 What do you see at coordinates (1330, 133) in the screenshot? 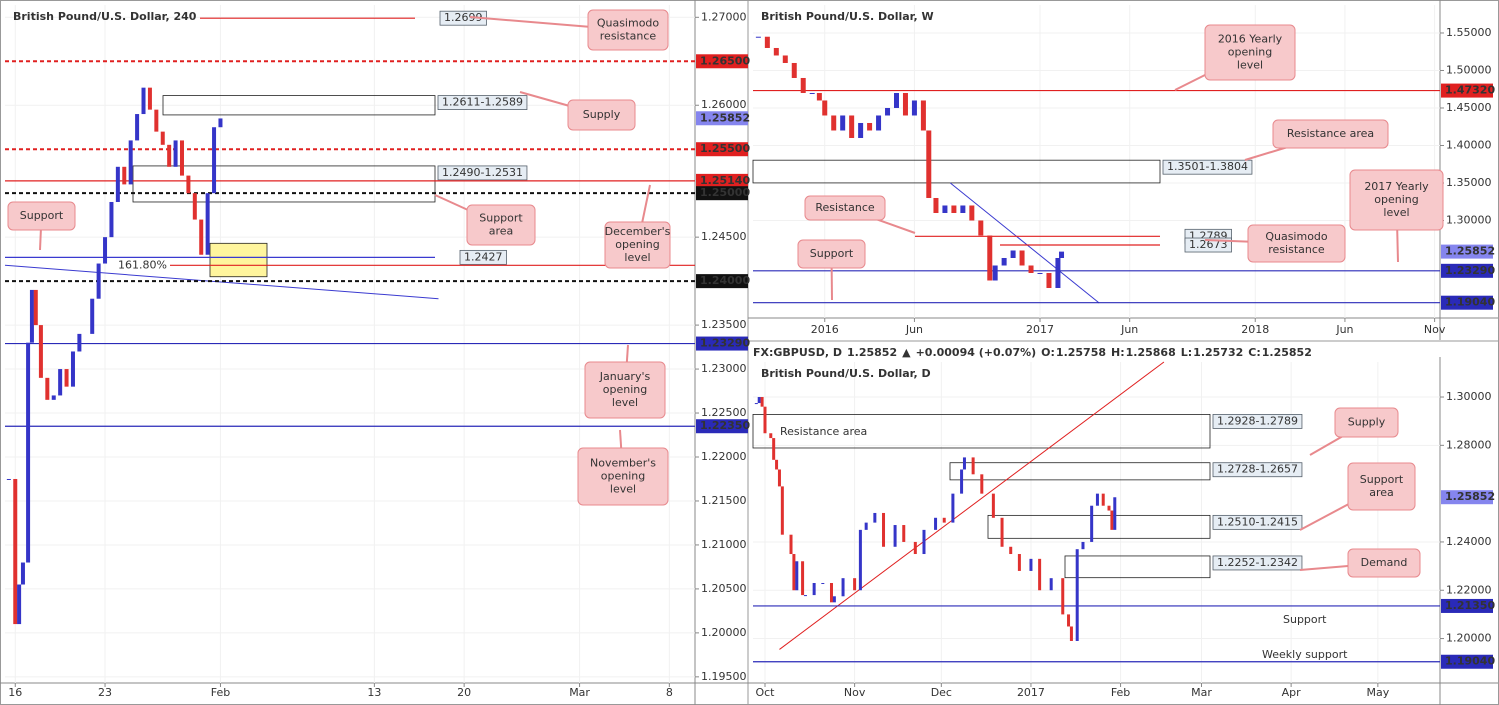
I see `callout-text: Resistance area` at bounding box center [1330, 133].